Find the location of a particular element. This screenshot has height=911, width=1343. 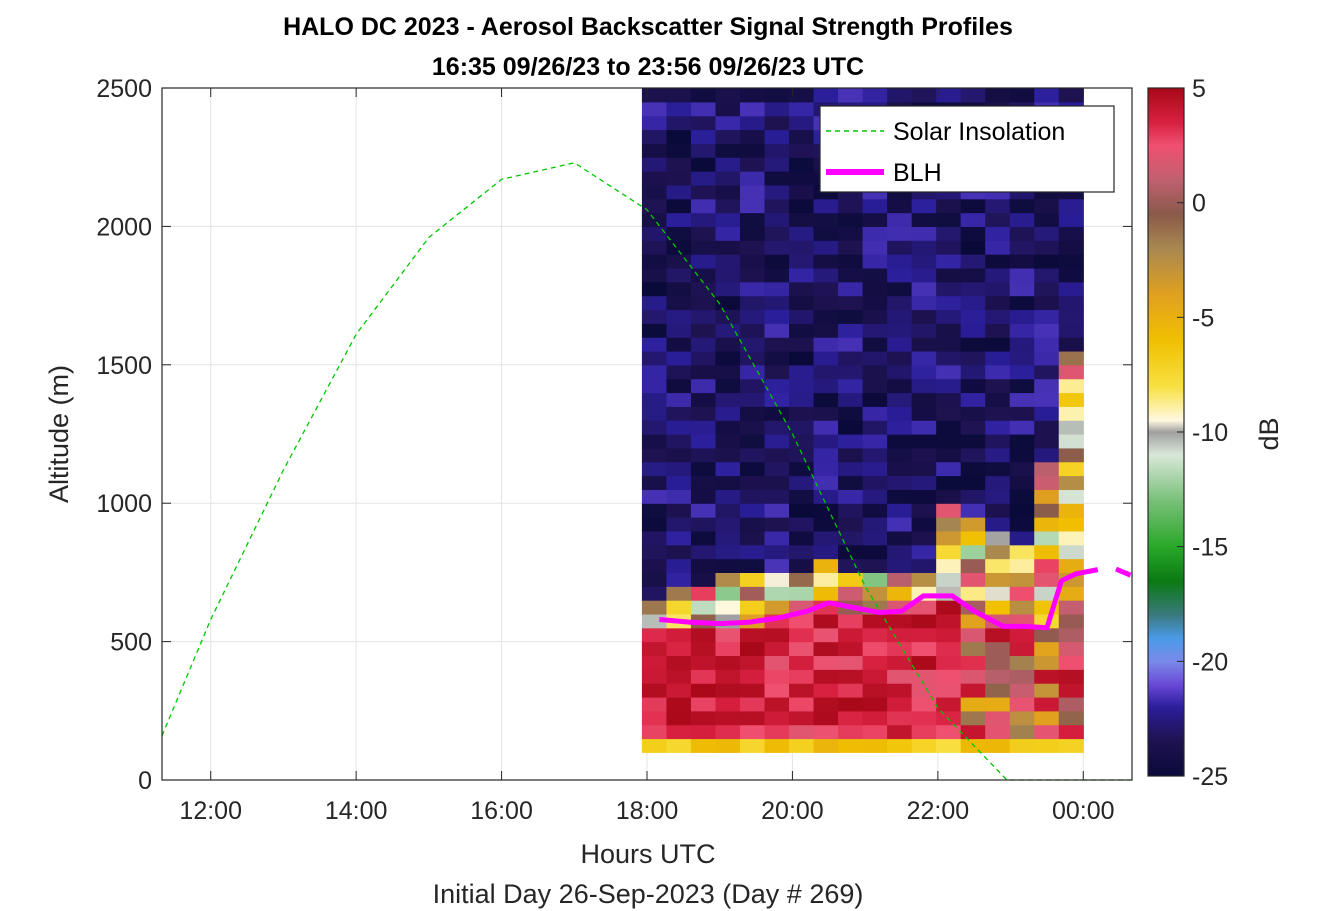

blh-line is located at coordinates (879, 599).